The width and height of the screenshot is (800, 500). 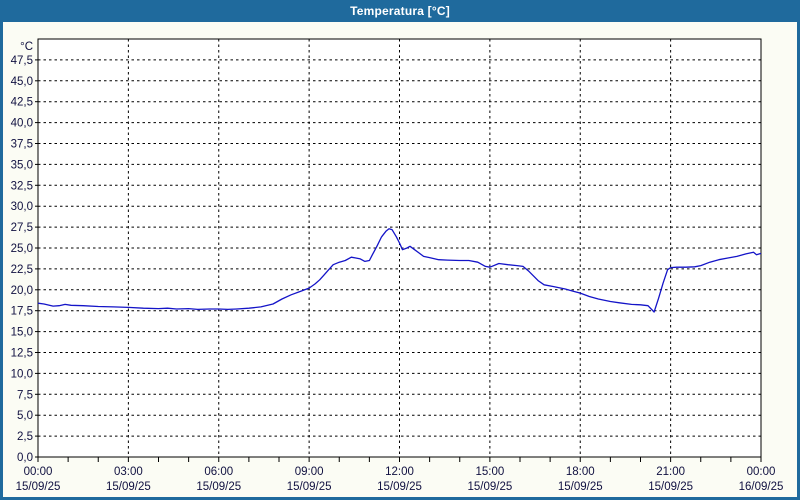 What do you see at coordinates (22, 291) in the screenshot?
I see `y-tick-label: 20,0` at bounding box center [22, 291].